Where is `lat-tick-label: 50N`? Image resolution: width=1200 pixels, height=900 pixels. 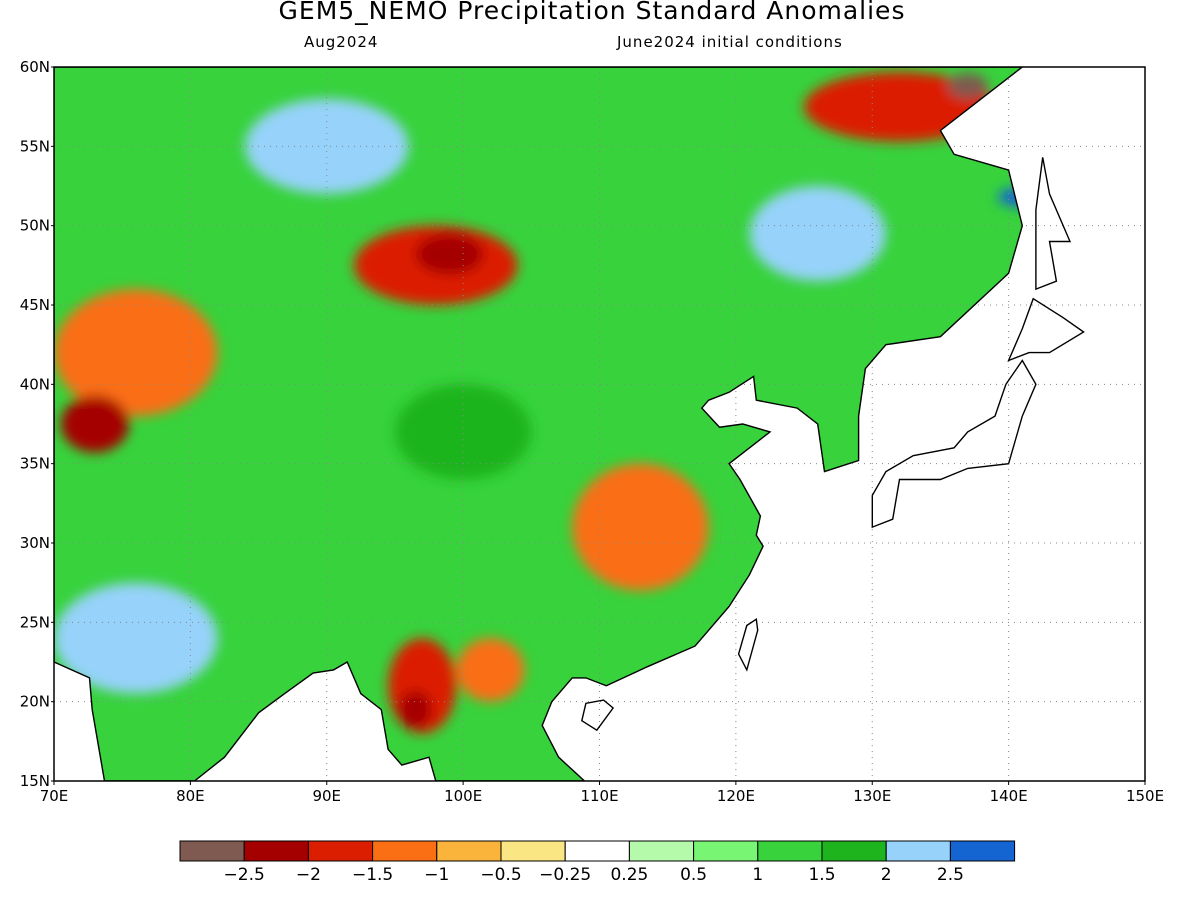 lat-tick-label: 50N is located at coordinates (35, 226).